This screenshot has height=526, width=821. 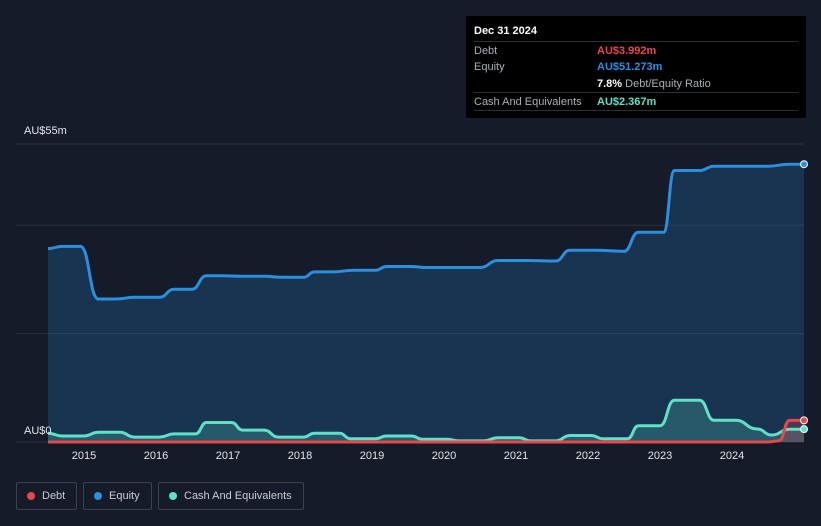 I want to click on tooltip-equity-value: AU$51.273m, so click(x=630, y=67).